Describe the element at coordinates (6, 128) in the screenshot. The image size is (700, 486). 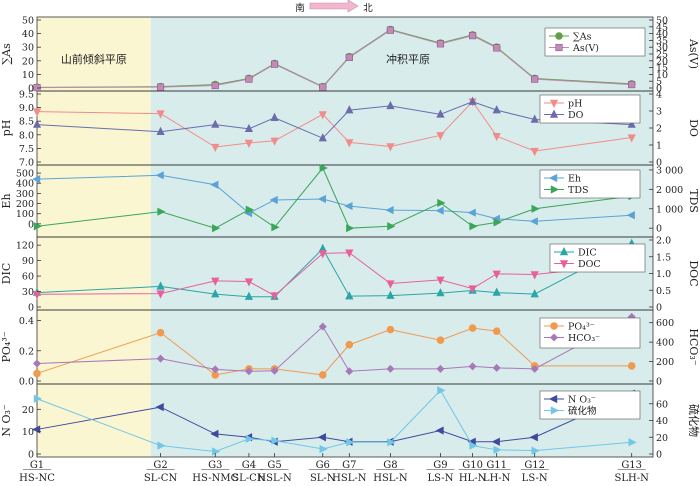
I see `left-axis-label: pH` at that location.